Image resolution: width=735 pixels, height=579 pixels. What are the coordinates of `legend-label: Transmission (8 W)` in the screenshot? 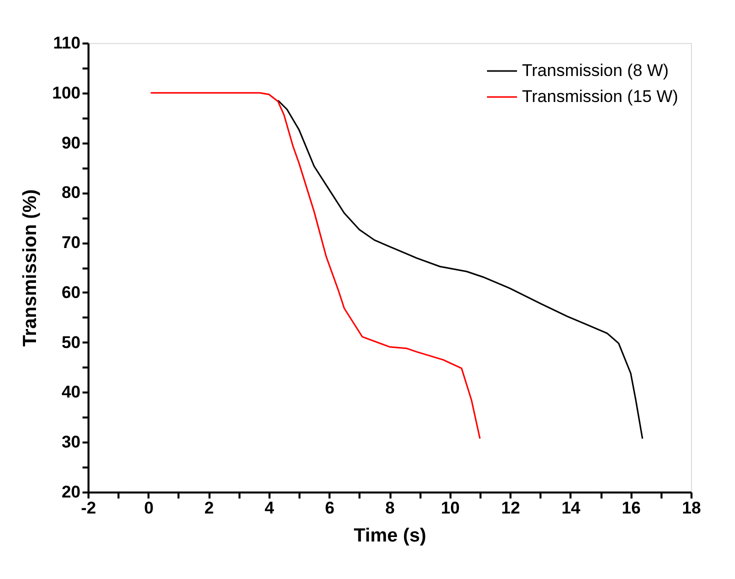 It's located at (595, 70).